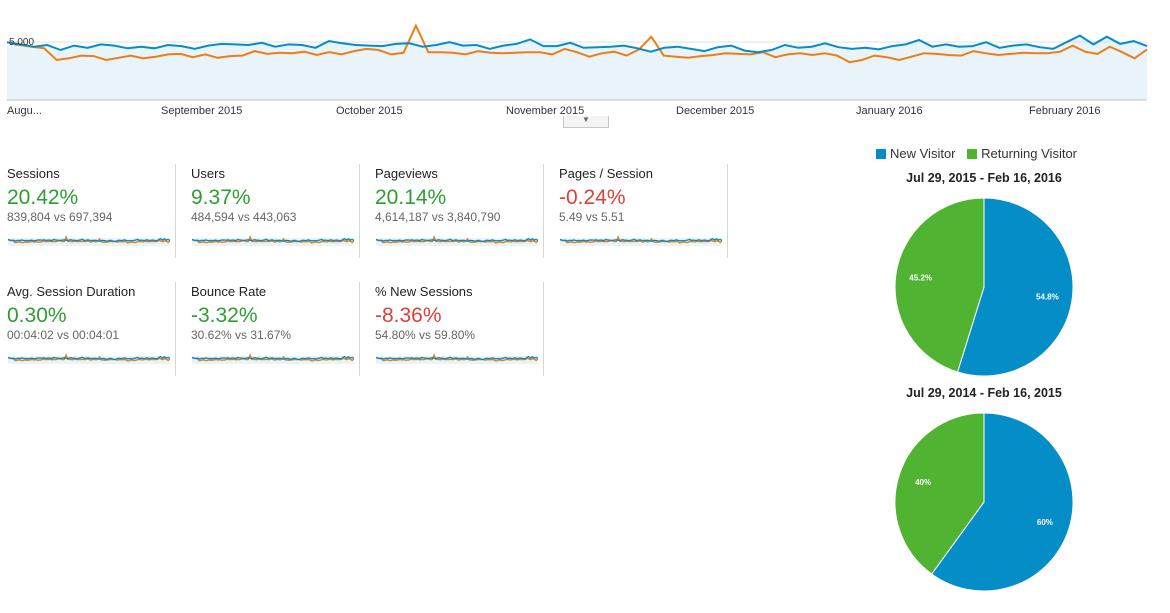 Image resolution: width=1170 pixels, height=613 pixels. Describe the element at coordinates (923, 153) in the screenshot. I see `legend-label: New Visitor` at that location.